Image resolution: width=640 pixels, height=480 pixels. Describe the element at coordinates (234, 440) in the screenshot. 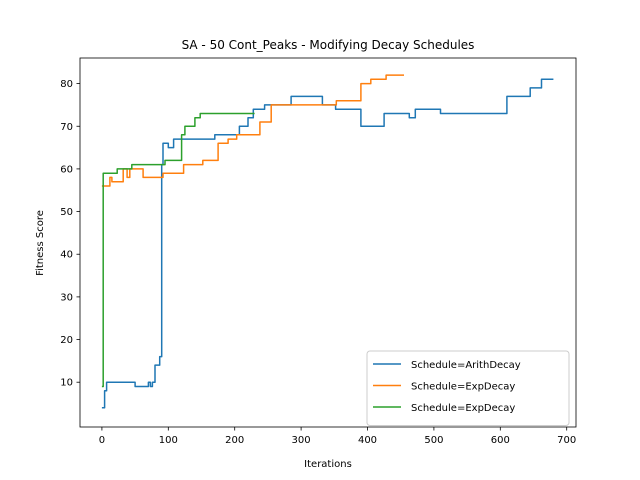

I see `x-tick-label: 200` at that location.